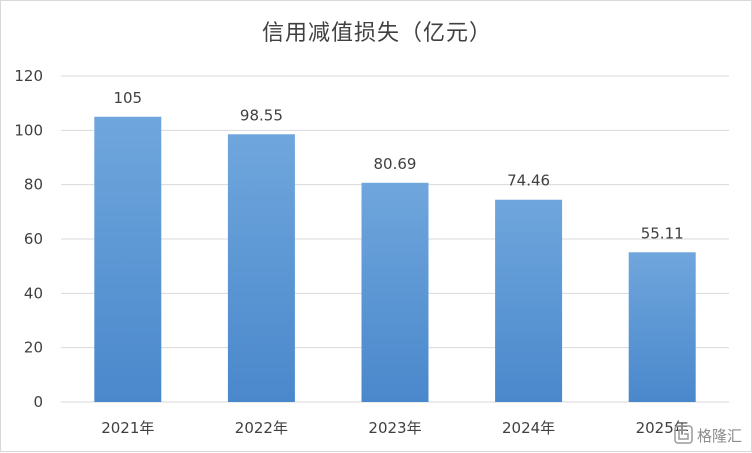 This screenshot has height=453, width=752. What do you see at coordinates (529, 300) in the screenshot?
I see `bar-2024年` at bounding box center [529, 300].